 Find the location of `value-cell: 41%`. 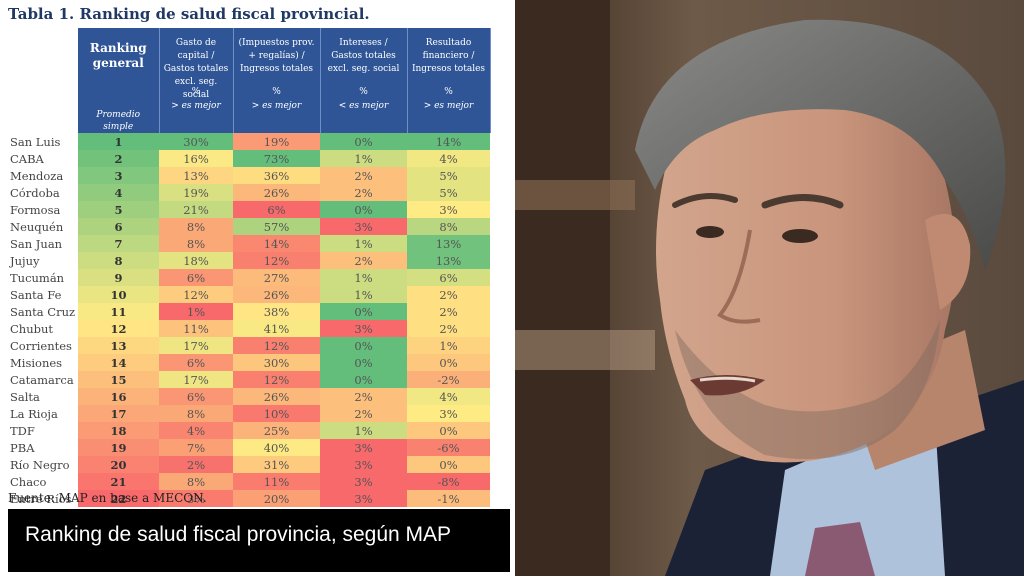

value-cell: 41% is located at coordinates (276, 328).